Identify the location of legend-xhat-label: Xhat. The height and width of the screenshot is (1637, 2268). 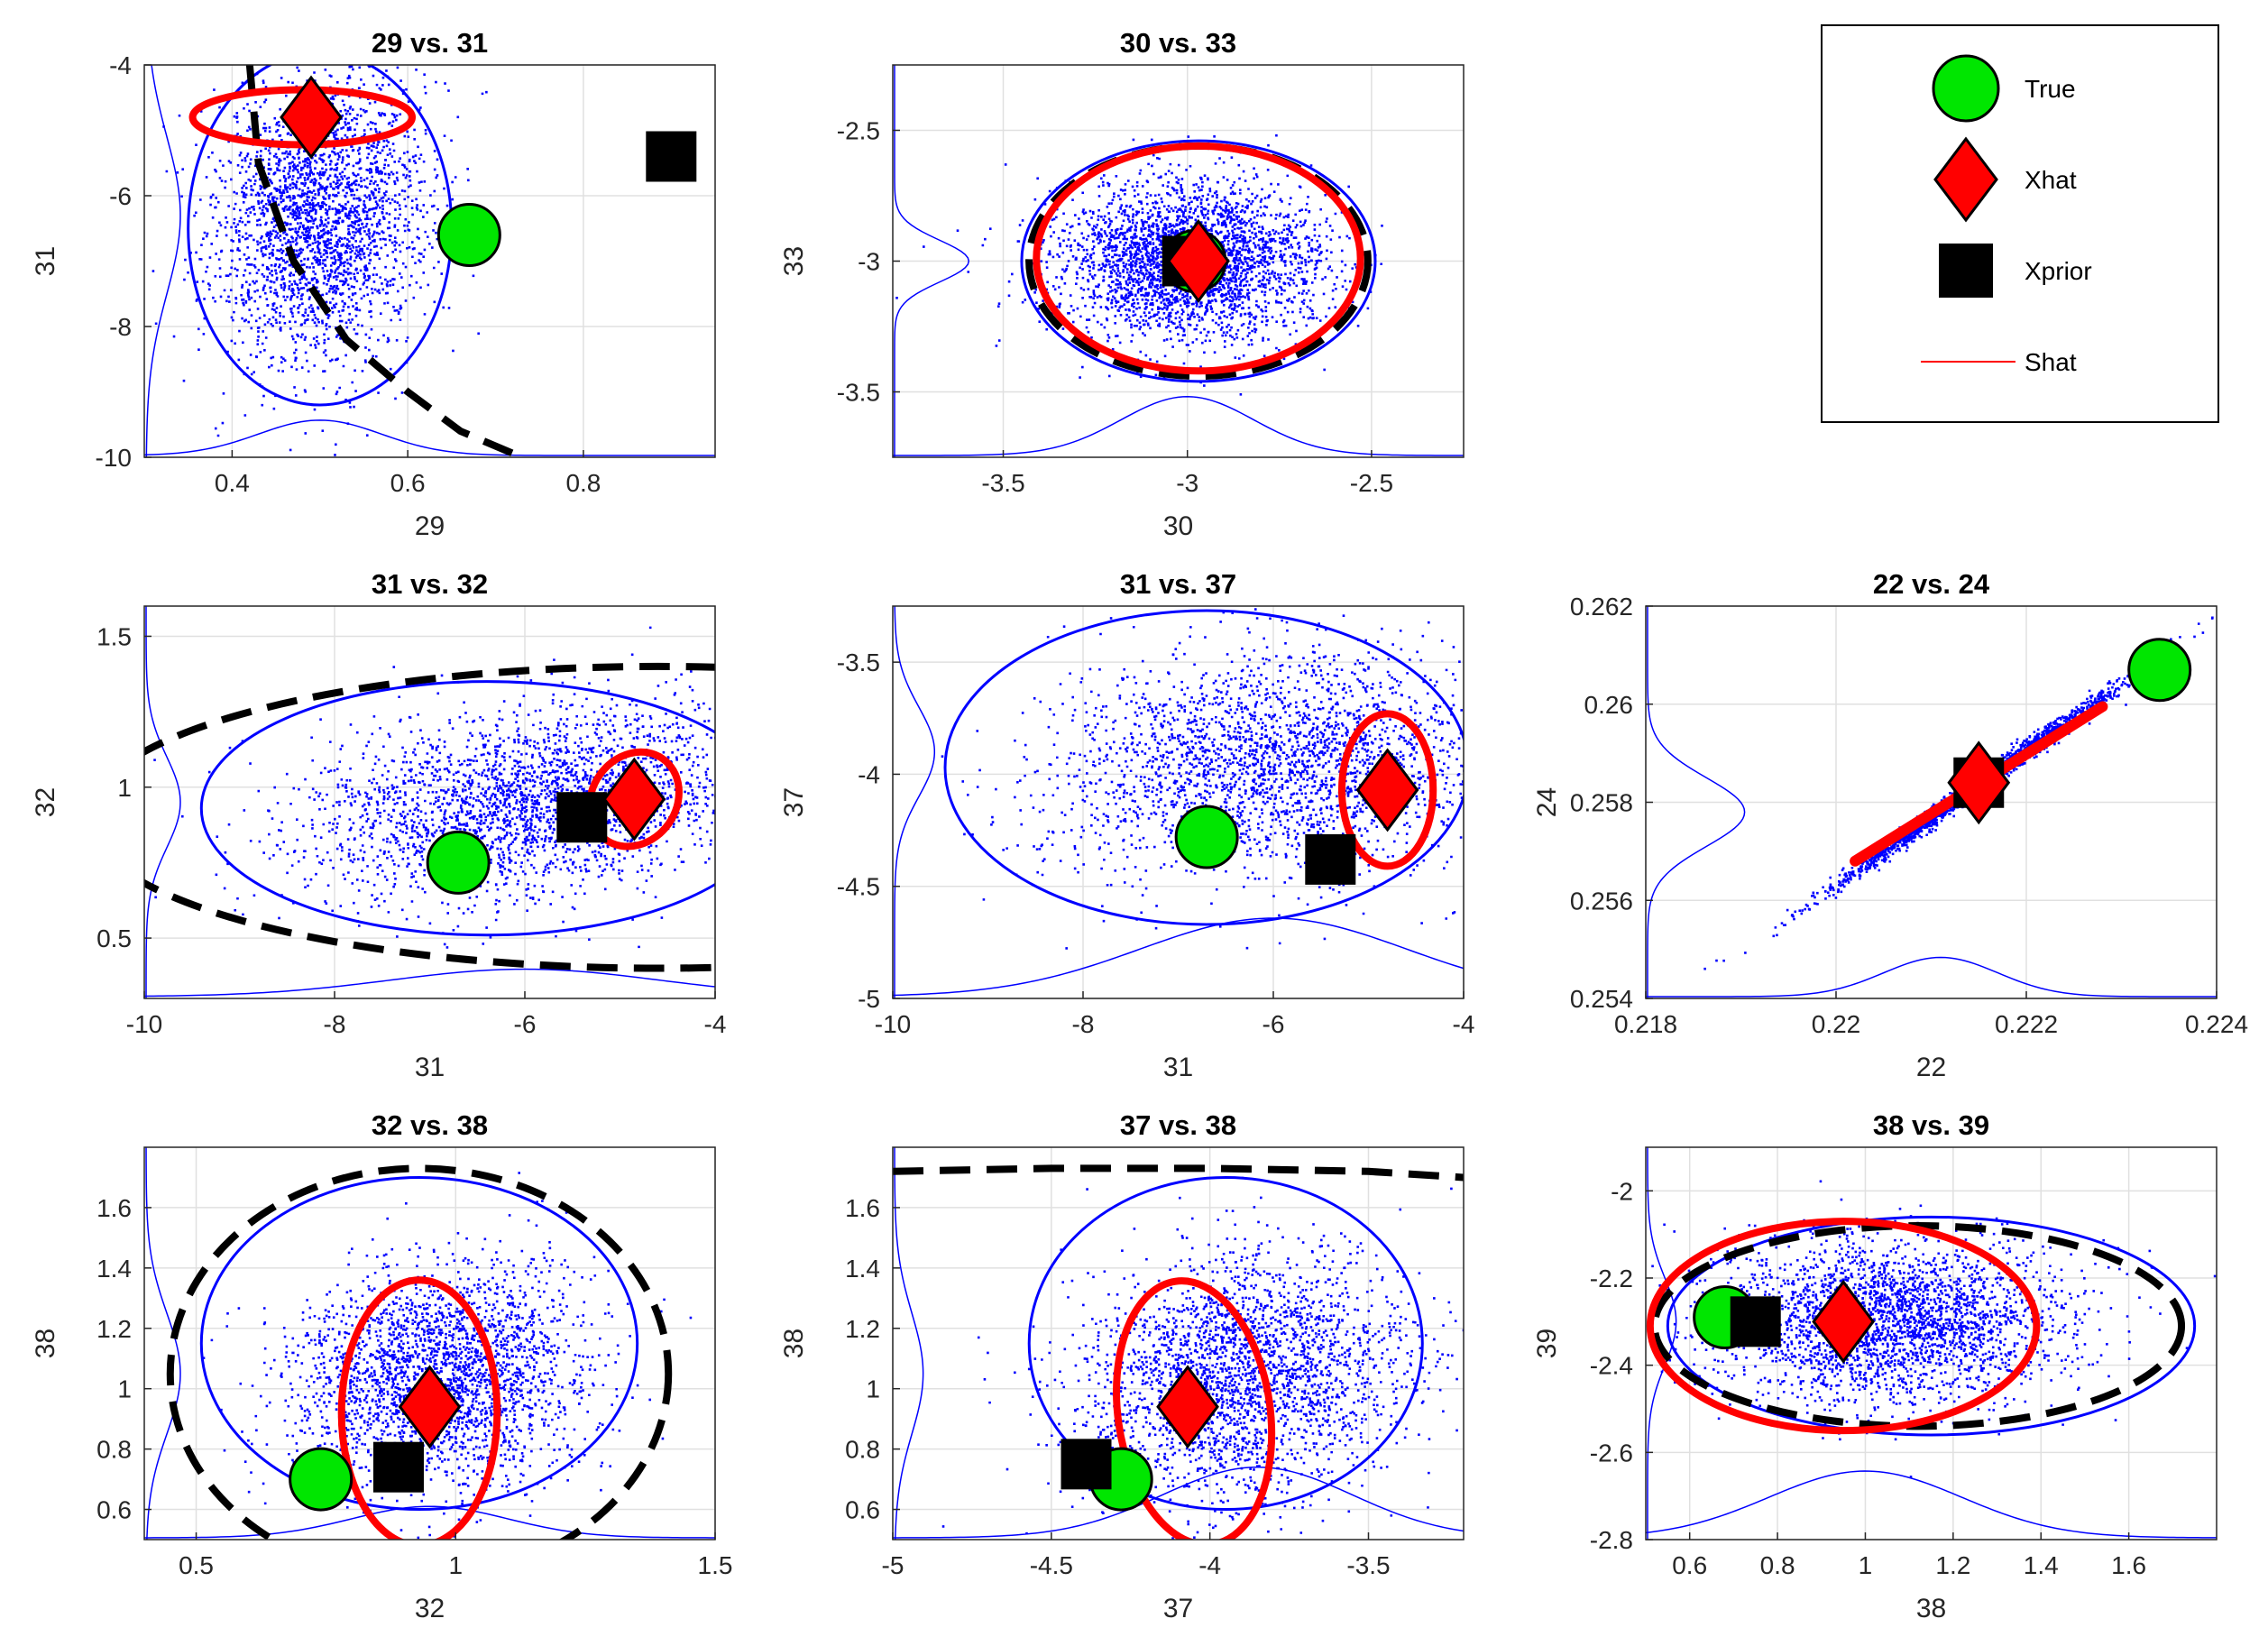
(2051, 180).